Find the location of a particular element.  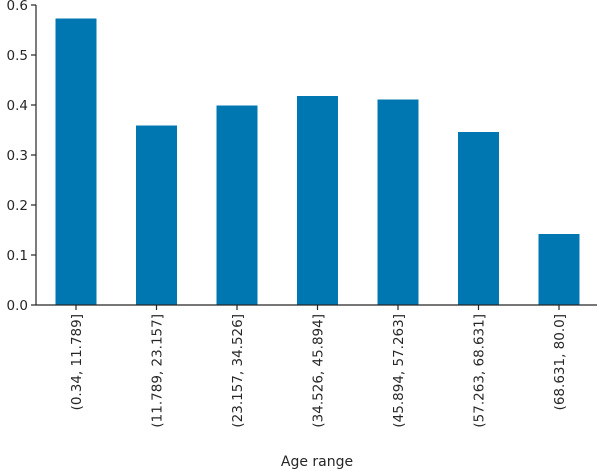

x-tick-label: (45.894, 57.263] is located at coordinates (399, 371).